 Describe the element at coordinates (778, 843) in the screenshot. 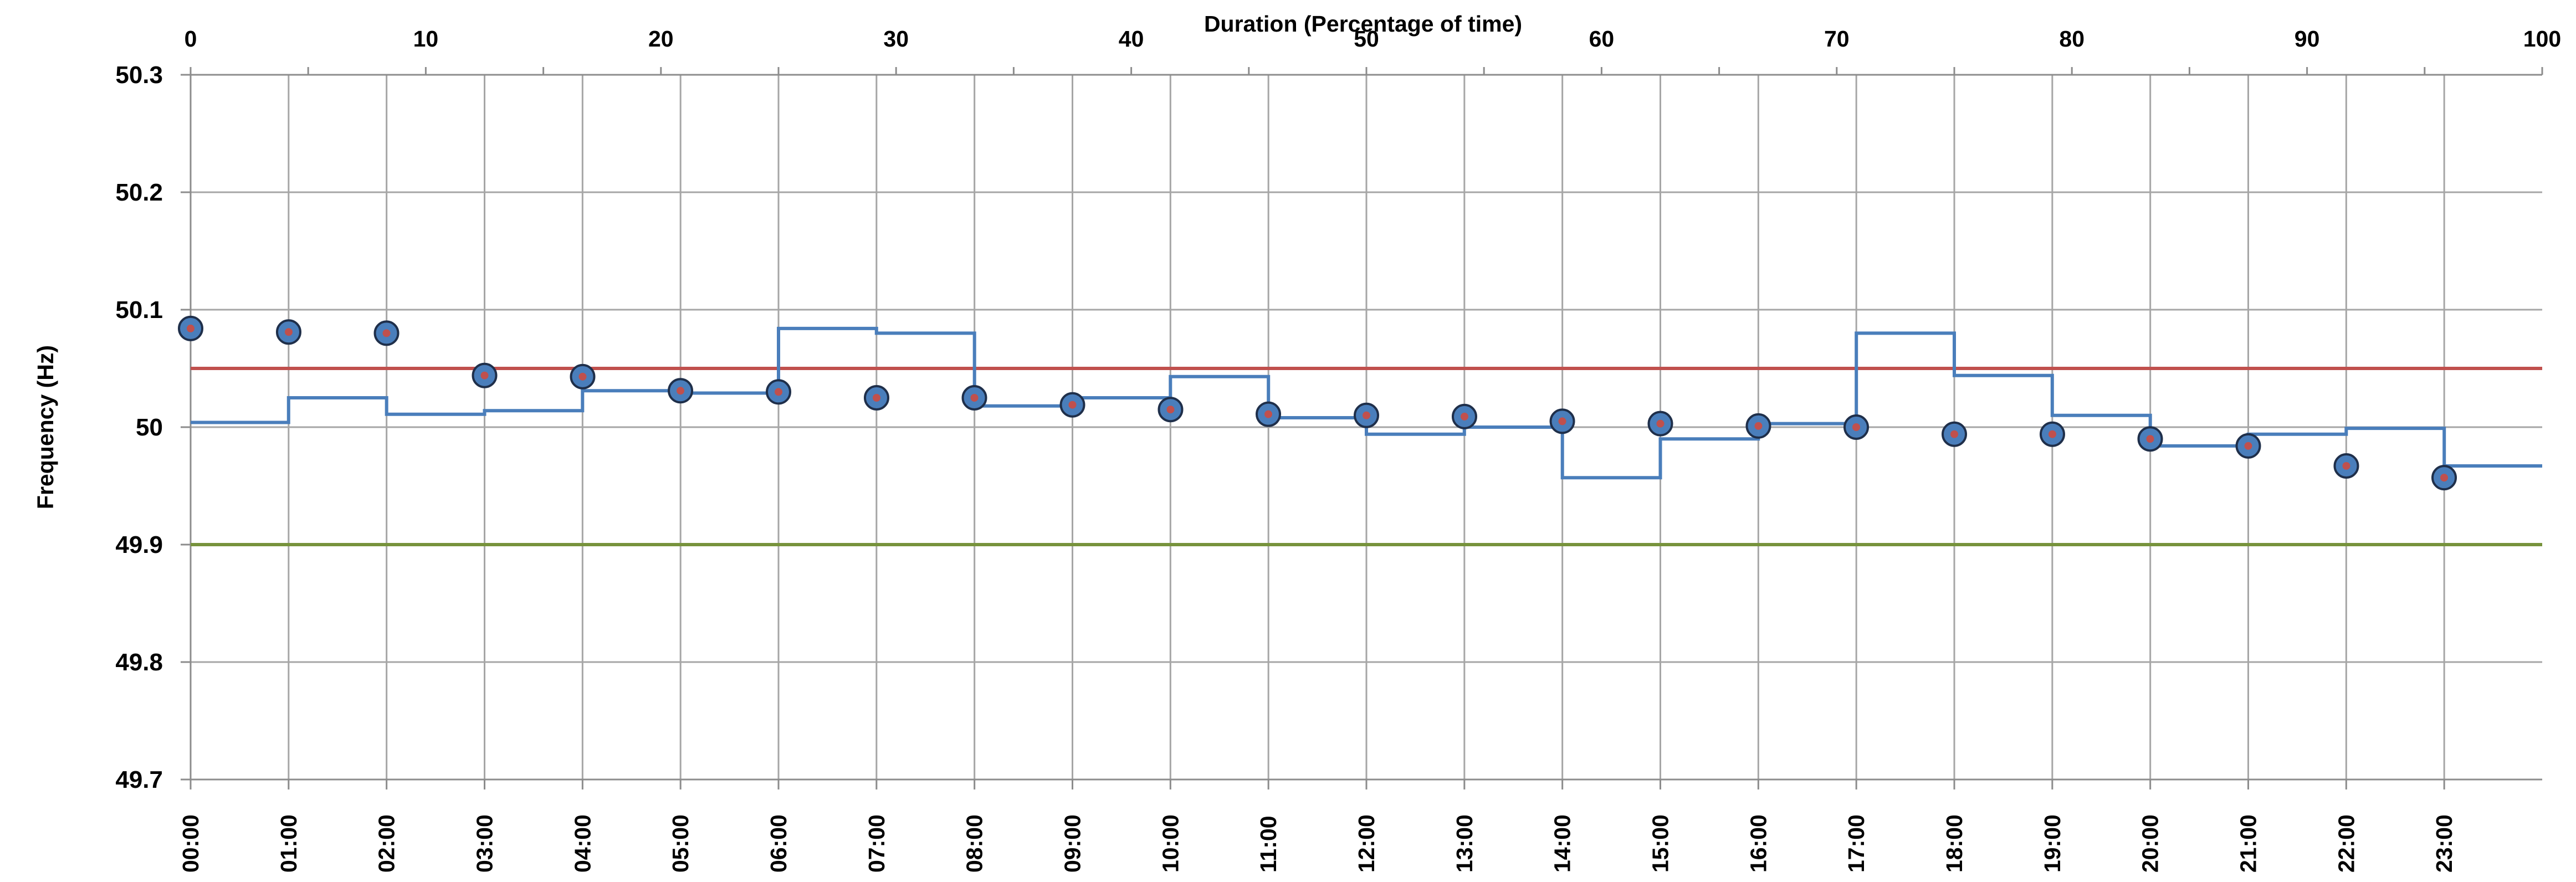

I see `x-tick-label: 06:00` at that location.